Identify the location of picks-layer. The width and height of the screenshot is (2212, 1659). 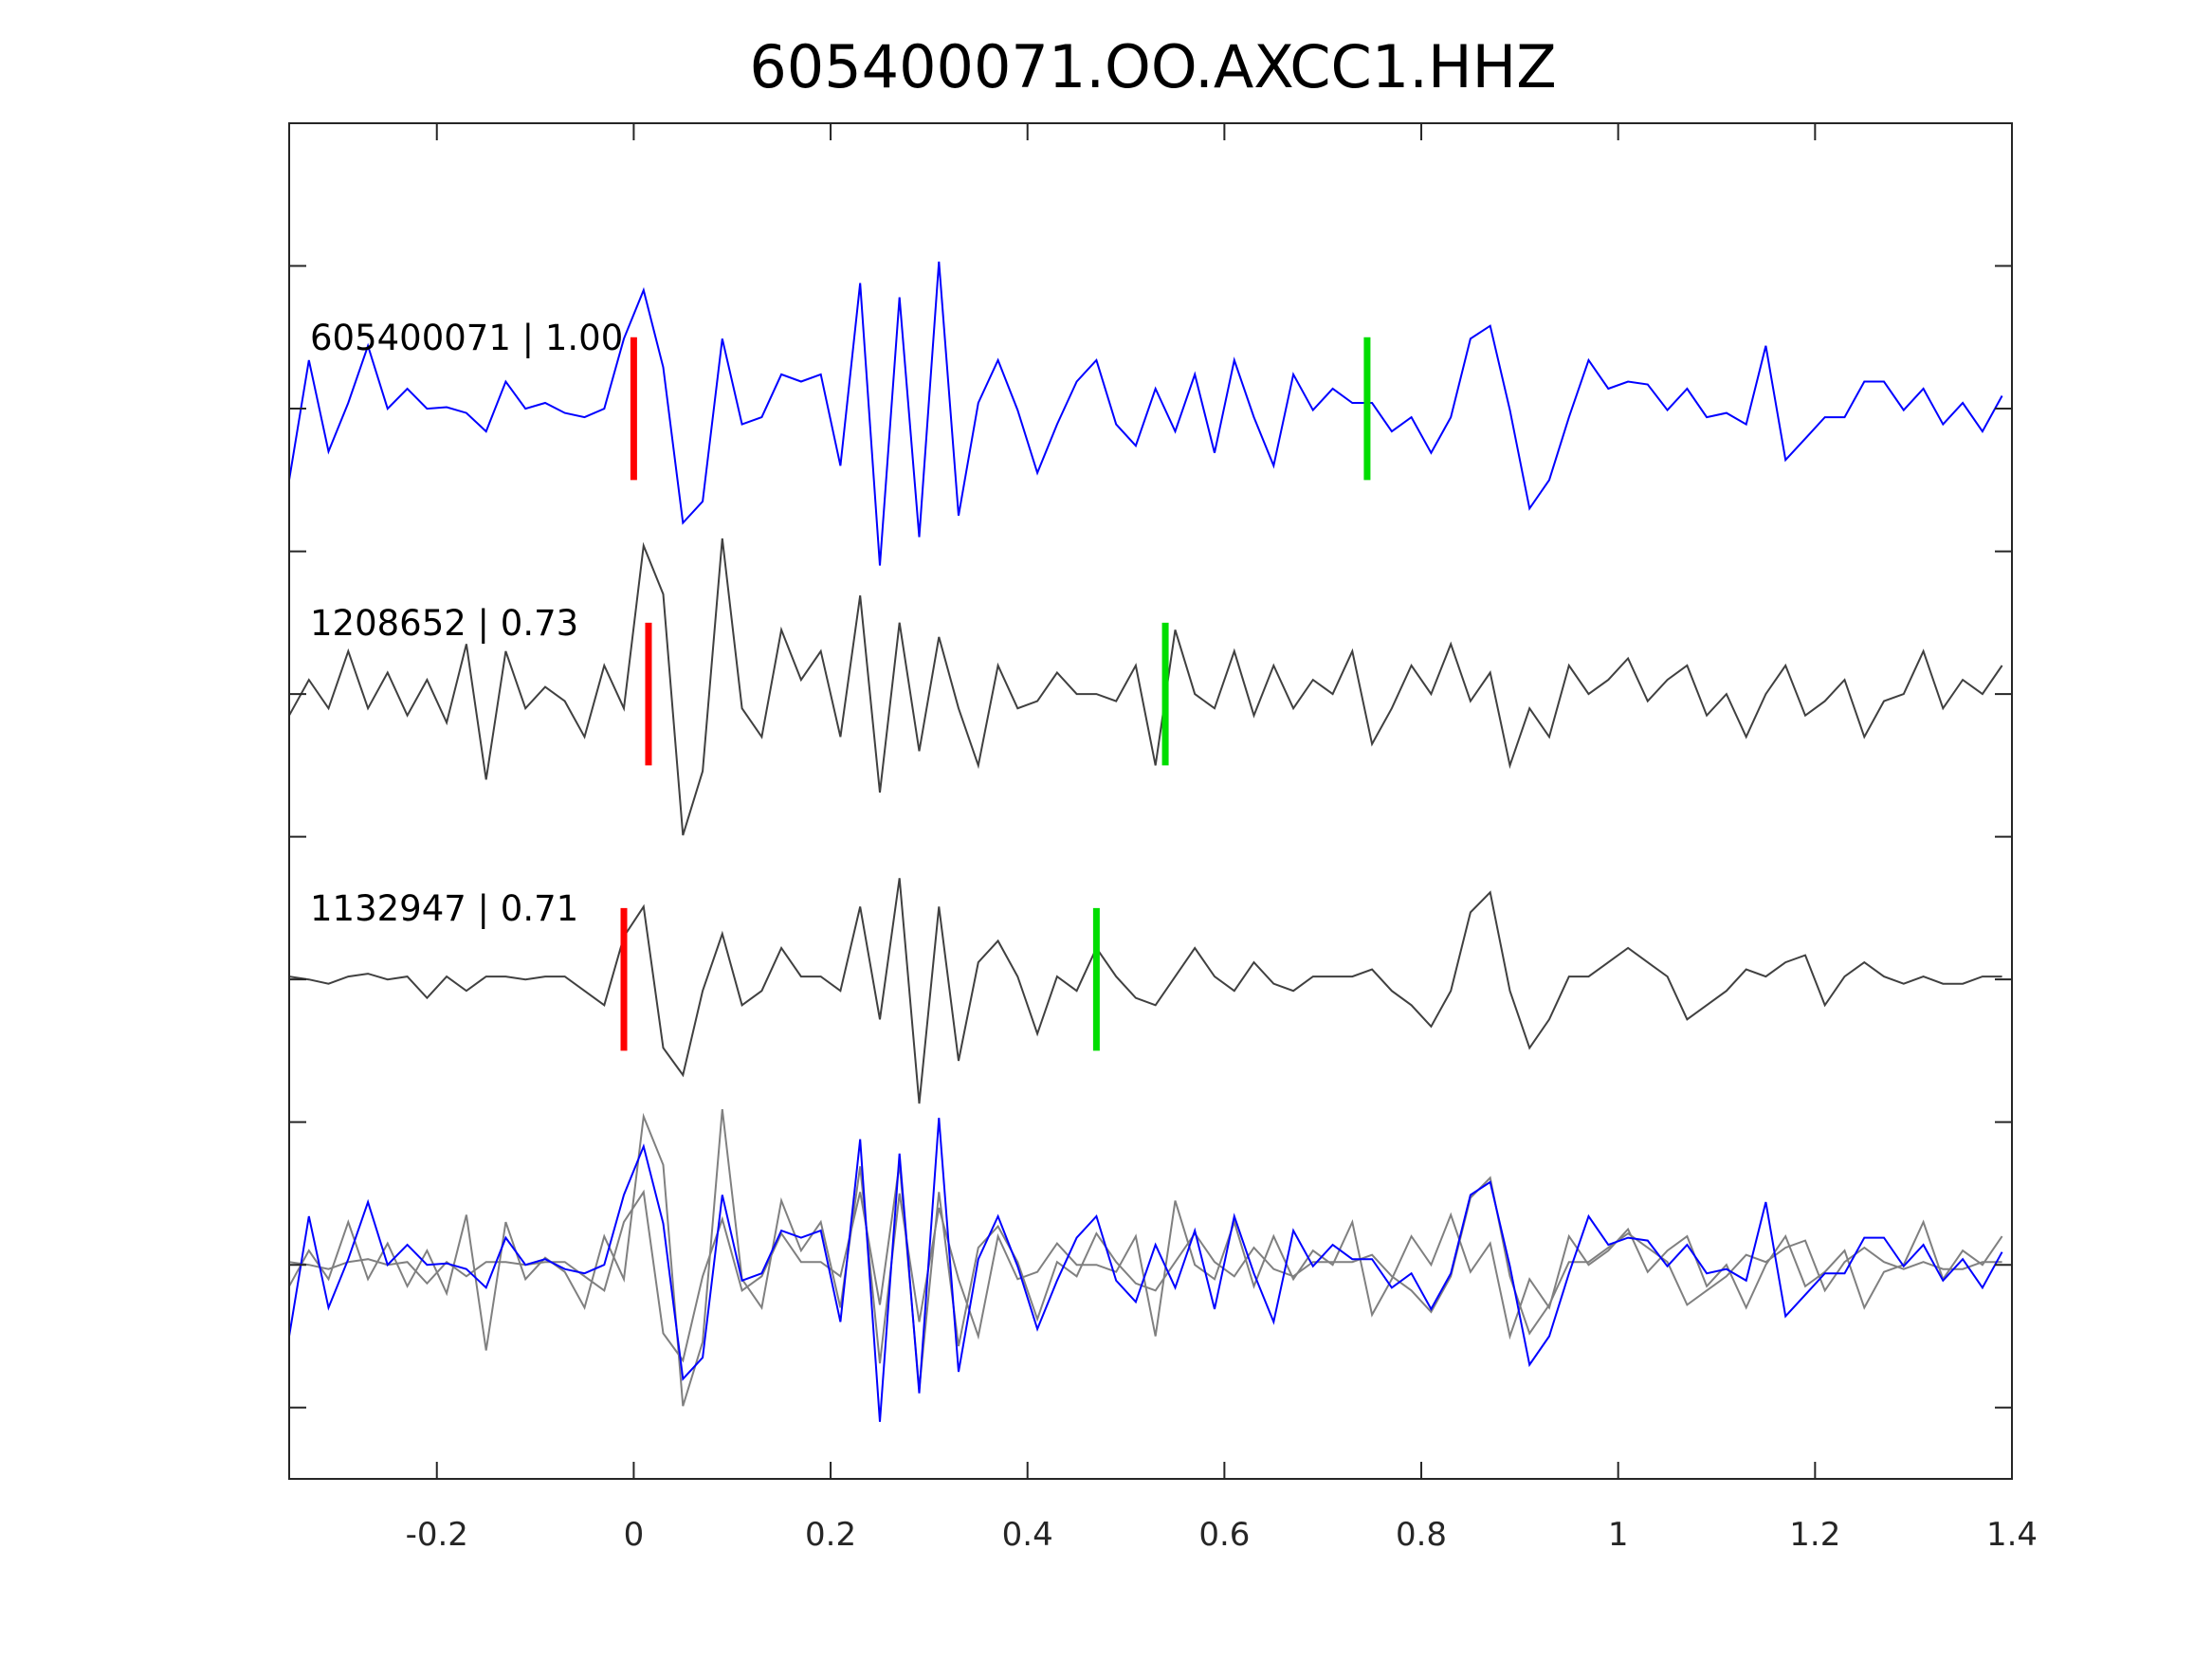
(996, 694).